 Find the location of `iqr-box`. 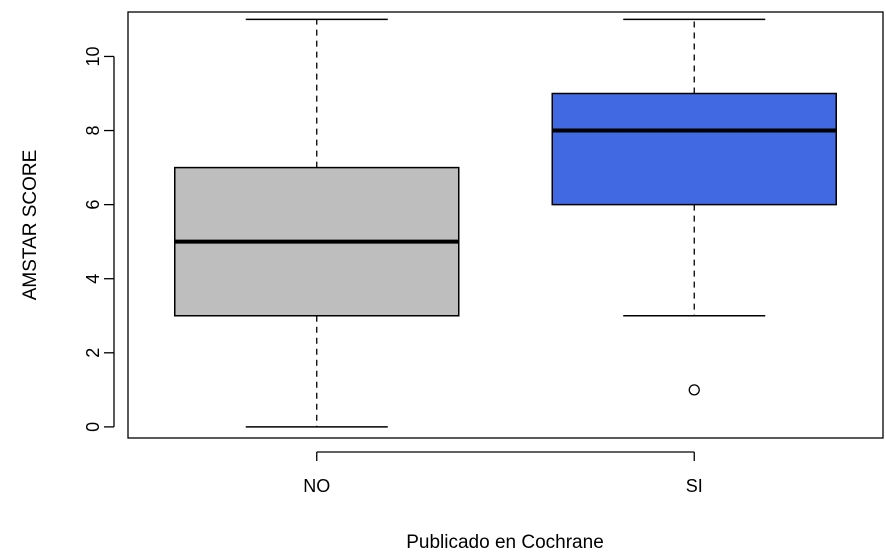

iqr-box is located at coordinates (694, 149).